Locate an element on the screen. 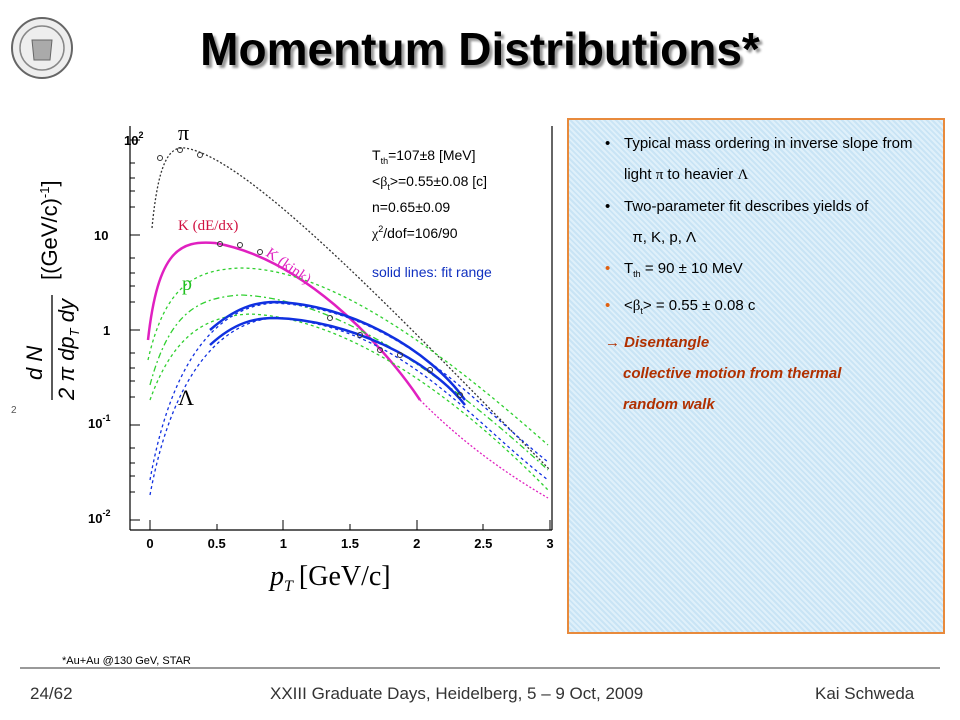 The image size is (960, 720). graphic: π is located at coordinates (659, 175).